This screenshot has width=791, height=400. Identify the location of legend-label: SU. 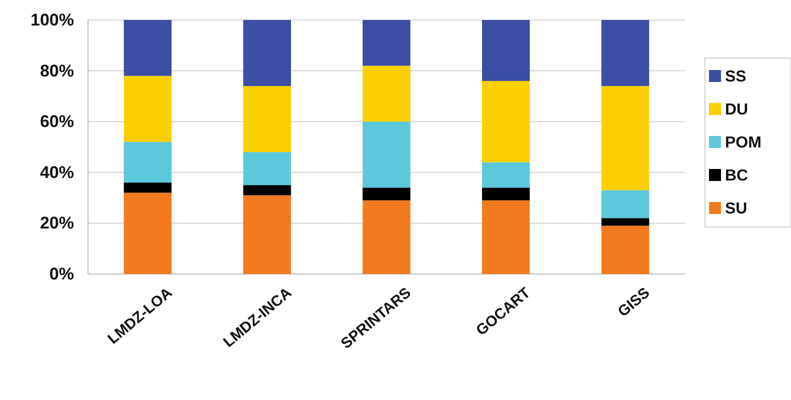
(736, 209).